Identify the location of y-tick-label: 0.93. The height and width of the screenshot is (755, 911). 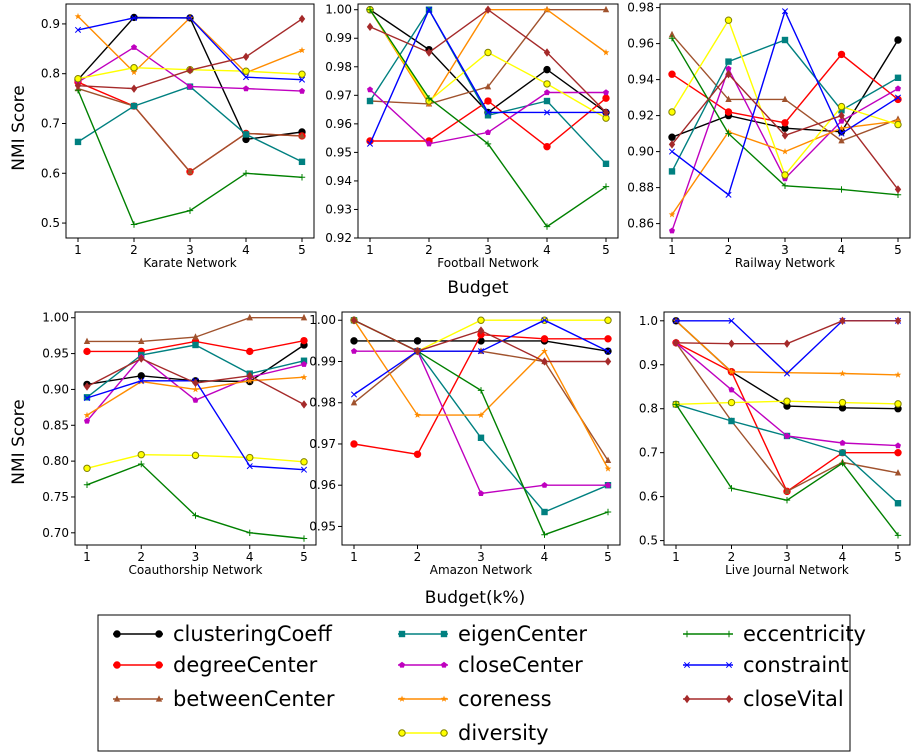
(338, 209).